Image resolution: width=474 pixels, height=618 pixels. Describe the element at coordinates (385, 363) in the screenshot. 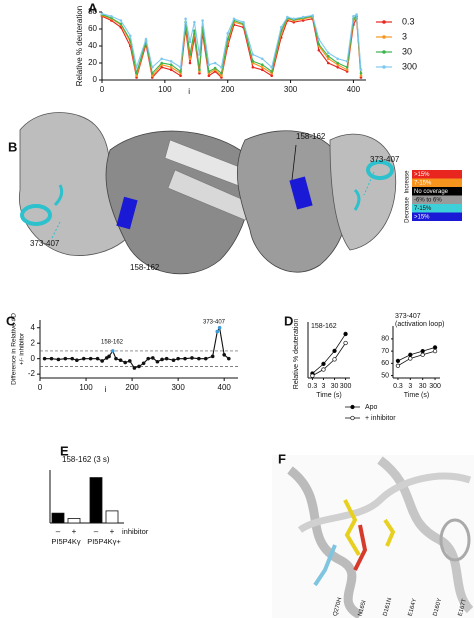

I see `y-tick-label: 60` at that location.